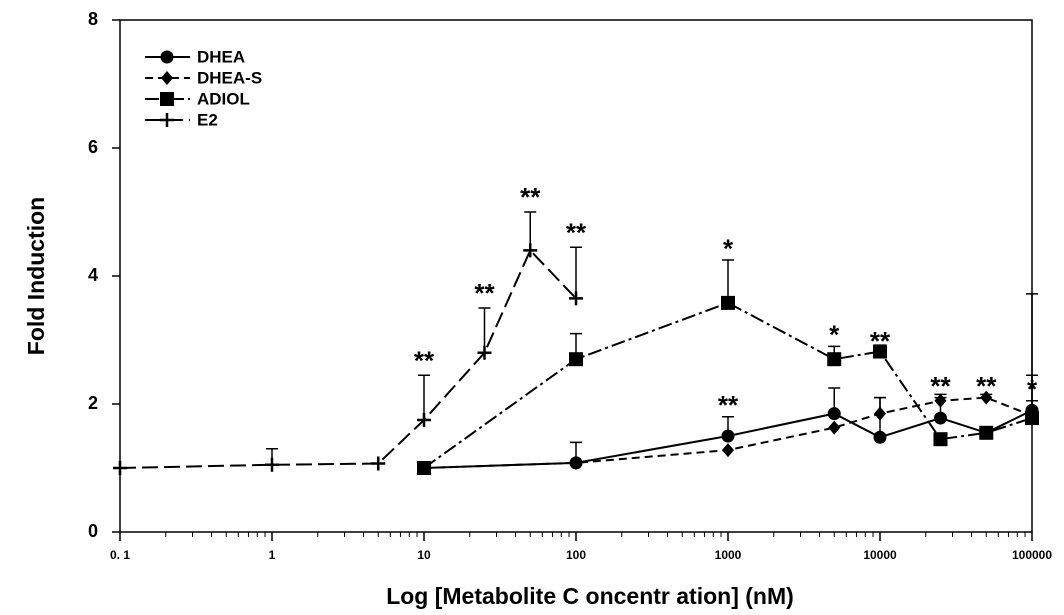 Image resolution: width=1064 pixels, height=615 pixels. I want to click on x-tick-label: 1, so click(272, 555).